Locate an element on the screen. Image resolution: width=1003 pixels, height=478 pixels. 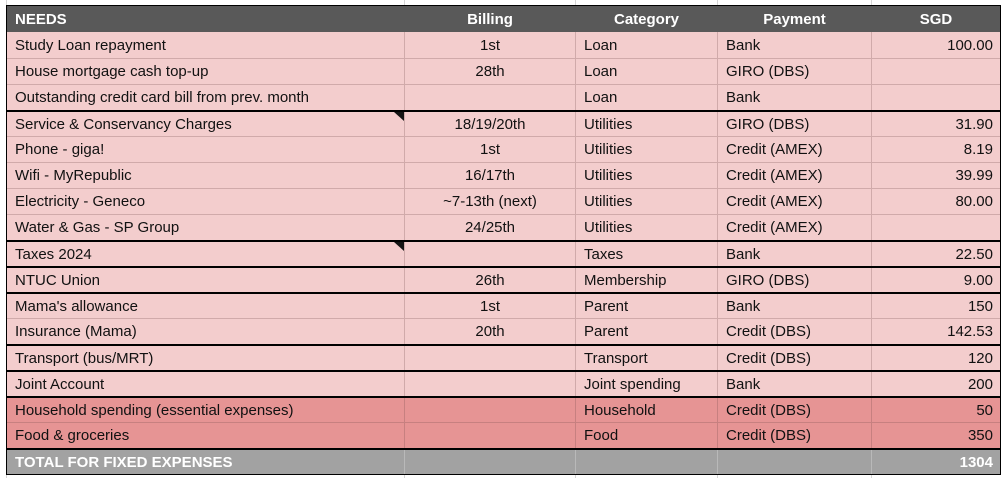
cell-needs: Transport (bus/MRT) is located at coordinates (205, 358).